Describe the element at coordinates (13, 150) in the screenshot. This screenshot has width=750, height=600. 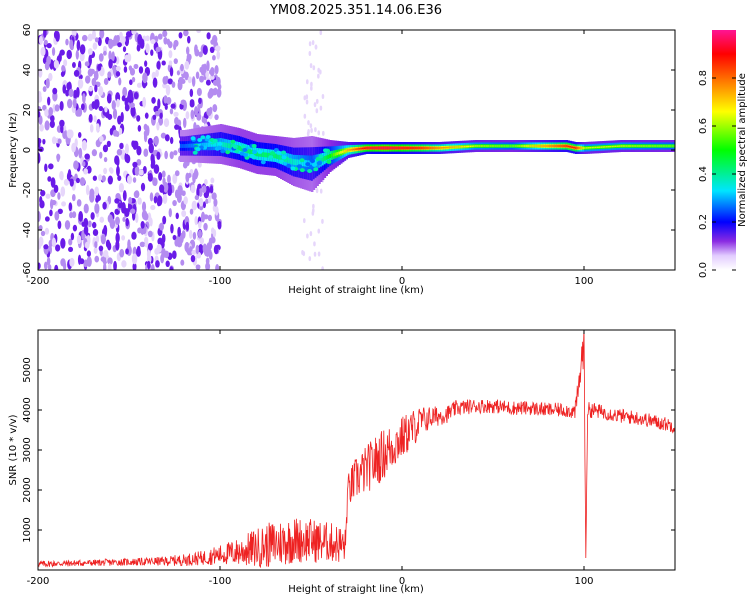
I see `spectrogram-y-axis-label: Frequency (Hz)` at that location.